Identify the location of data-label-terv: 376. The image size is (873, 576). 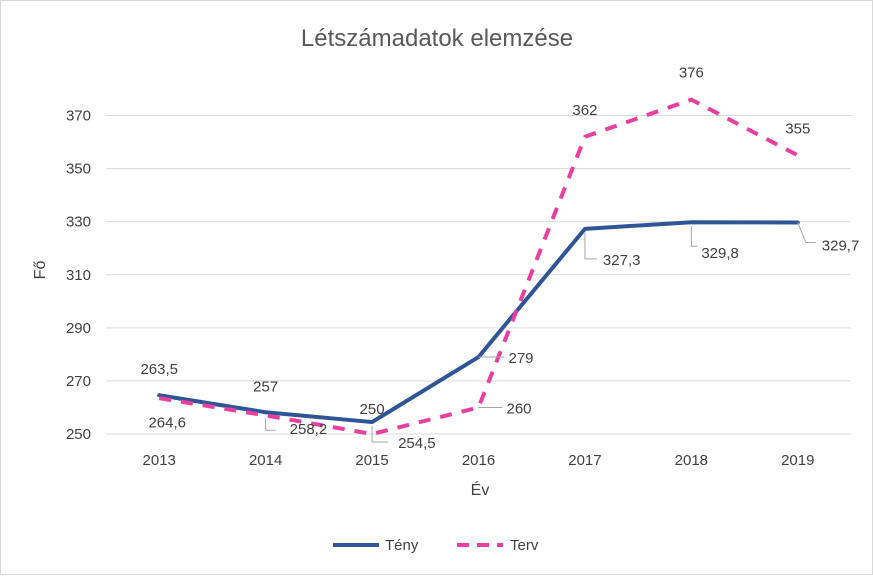
(691, 73).